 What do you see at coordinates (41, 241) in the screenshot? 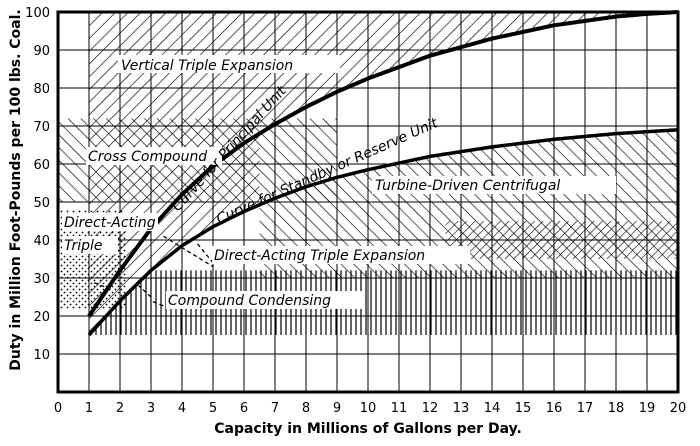
I see `y-tick-label: 40` at bounding box center [41, 241].